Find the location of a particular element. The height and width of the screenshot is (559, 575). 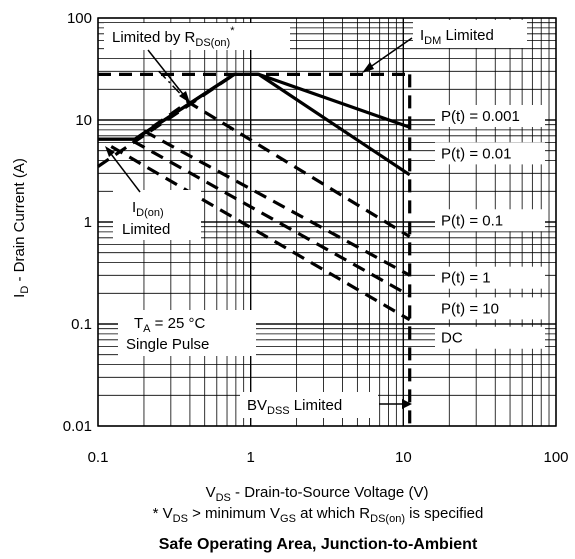

bvdss-limit-annotation: BVDSS Limited is located at coordinates (326, 405).